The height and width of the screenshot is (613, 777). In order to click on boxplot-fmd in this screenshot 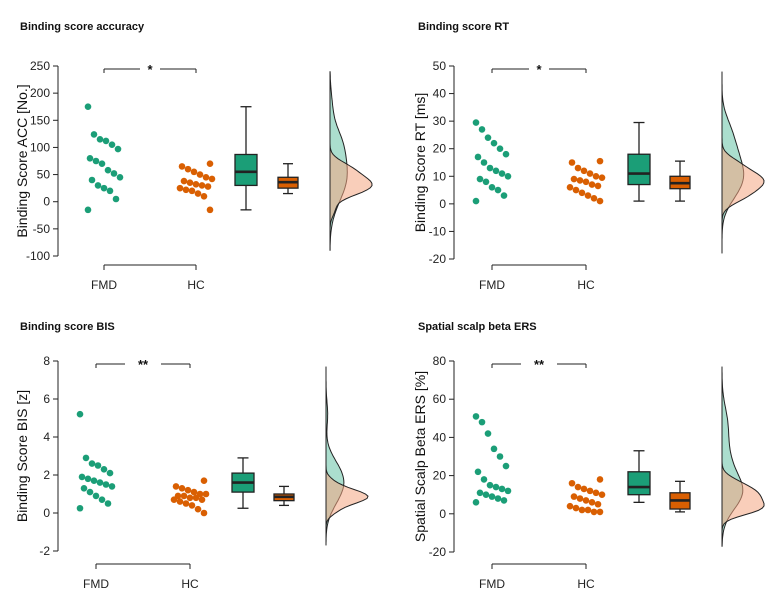, I will do `click(639, 161)`.